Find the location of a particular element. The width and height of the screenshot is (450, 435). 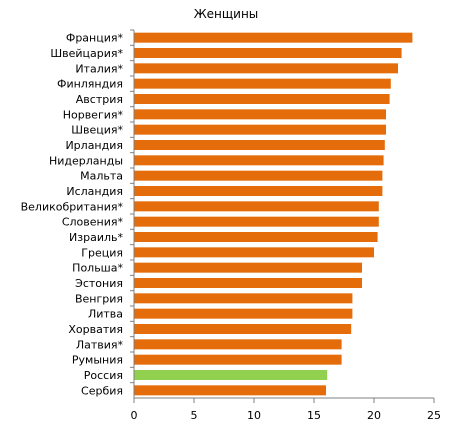

category-label: Италия* is located at coordinates (99, 68).